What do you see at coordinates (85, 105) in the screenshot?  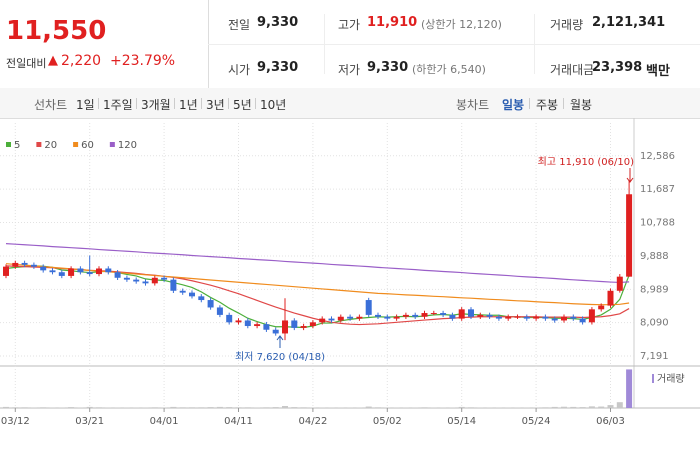 I see `period-tab: 1일` at bounding box center [85, 105].